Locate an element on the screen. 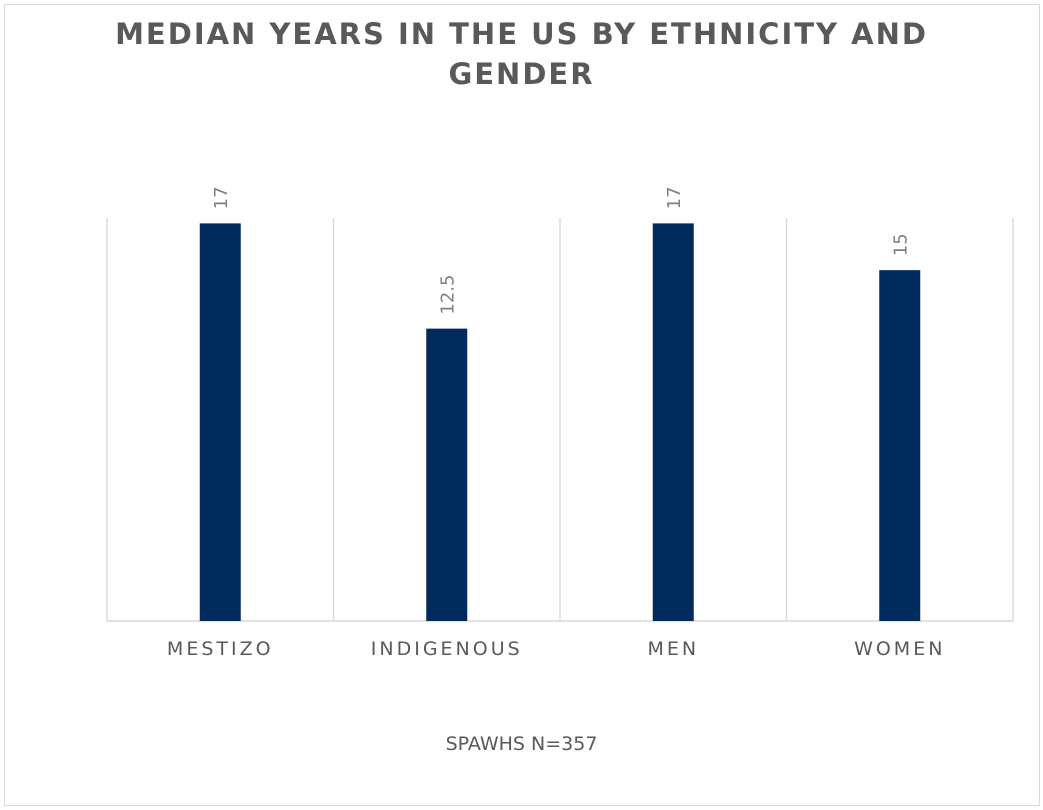 The height and width of the screenshot is (810, 1043). data-labels: 17 12.5 17 15 is located at coordinates (561, 250).